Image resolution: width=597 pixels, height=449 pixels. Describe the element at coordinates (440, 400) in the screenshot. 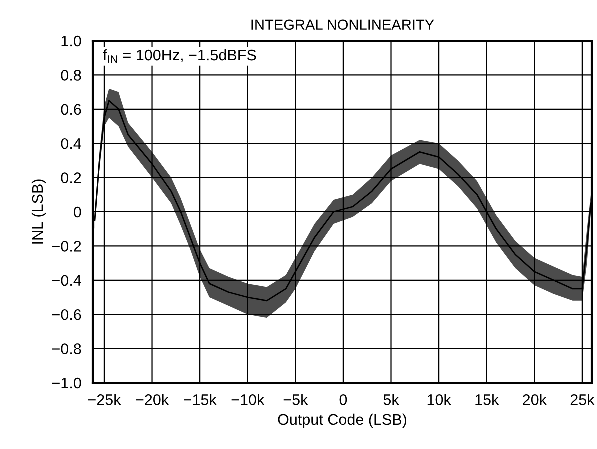

I see `x-tick-label: 10k` at that location.